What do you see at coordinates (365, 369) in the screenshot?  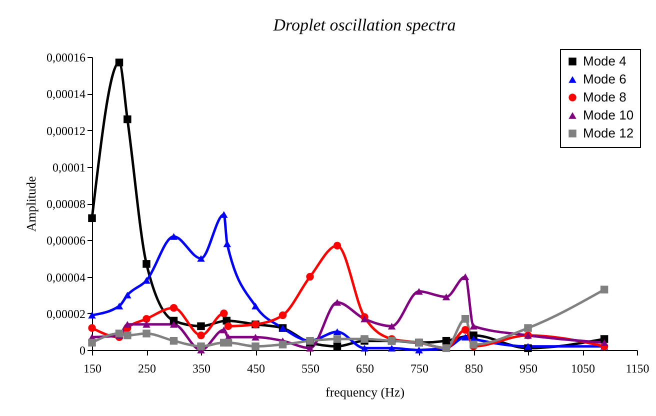 I see `x-tick-label: 650` at bounding box center [365, 369].